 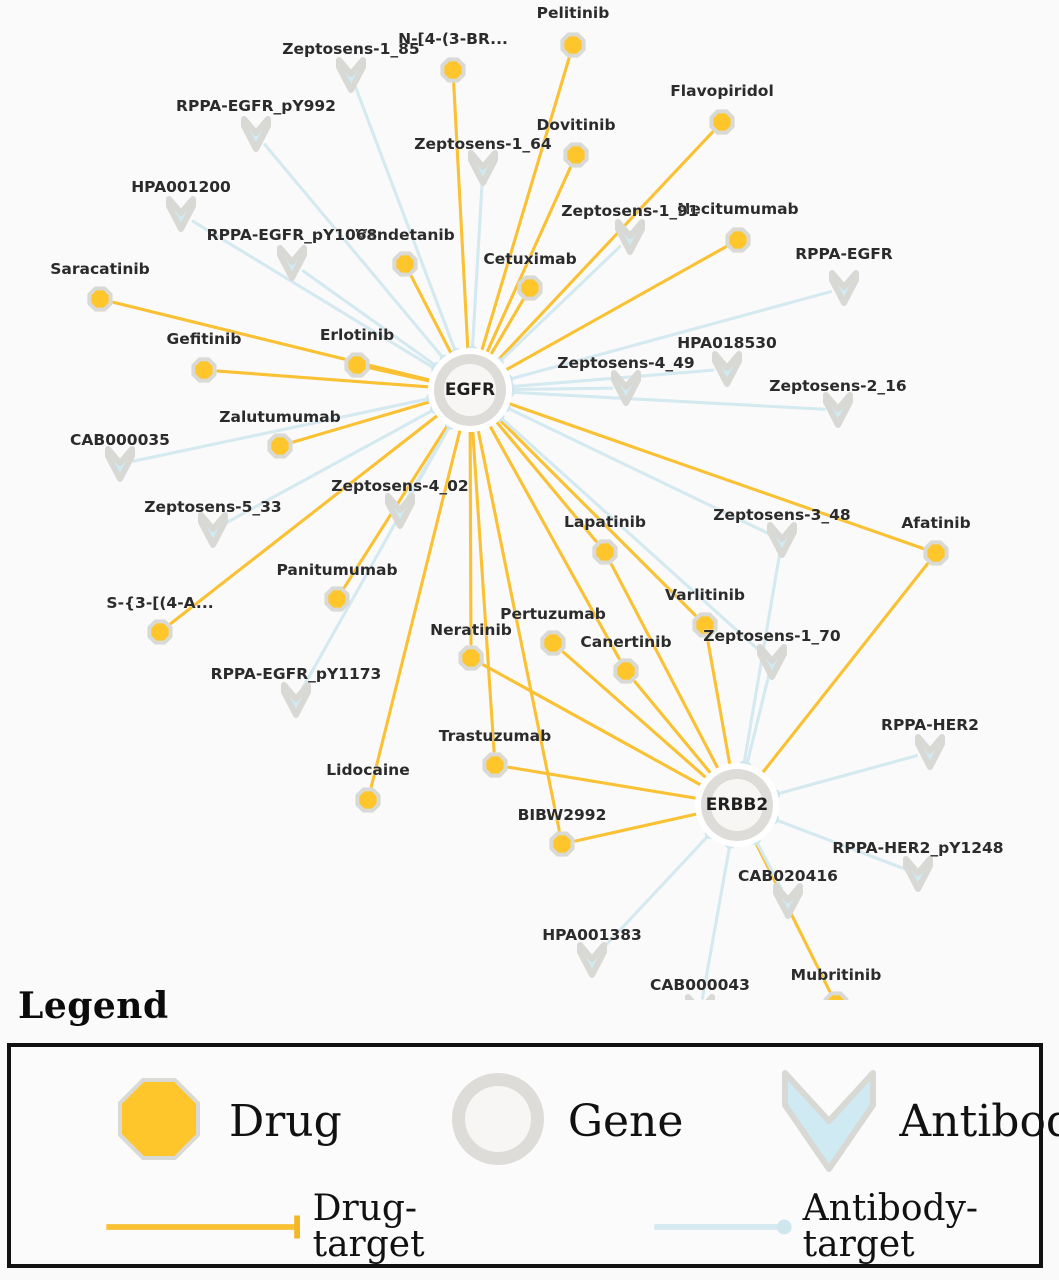 I want to click on legend-item-drug-target: Drug-target, so click(x=297, y=1227).